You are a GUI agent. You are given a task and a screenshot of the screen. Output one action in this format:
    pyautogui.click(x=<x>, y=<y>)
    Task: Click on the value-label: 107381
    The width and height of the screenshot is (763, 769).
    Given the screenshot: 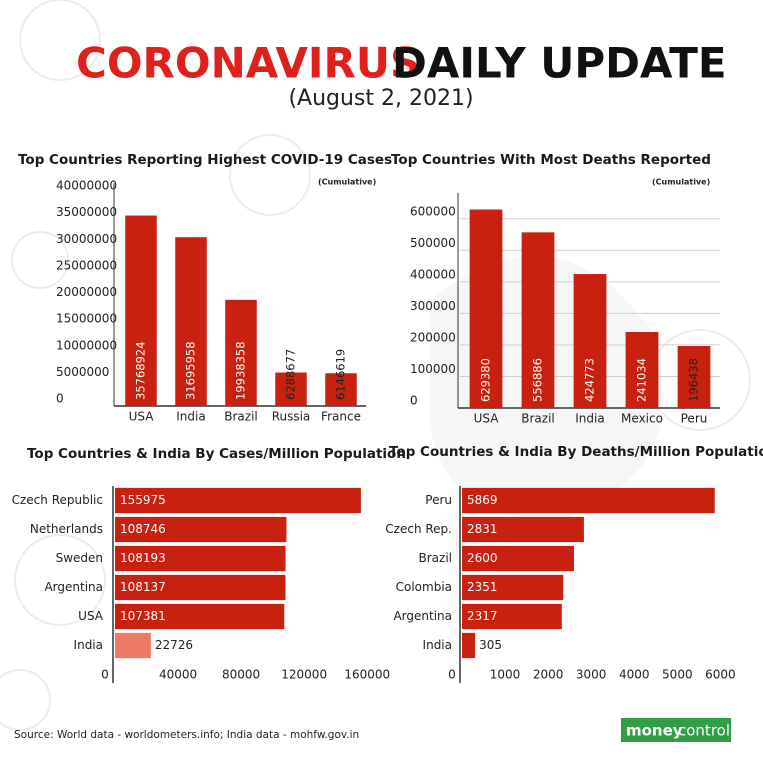 What is the action you would take?
    pyautogui.click(x=143, y=616)
    